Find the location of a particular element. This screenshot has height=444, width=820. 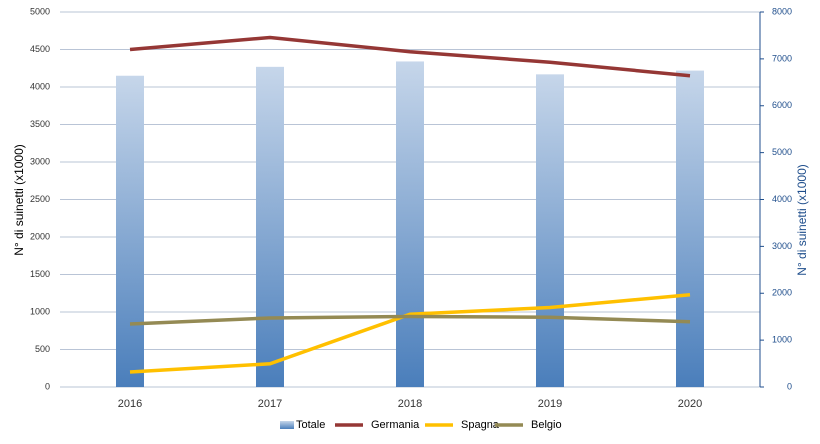

y-tick-label: 2500 is located at coordinates (40, 199).